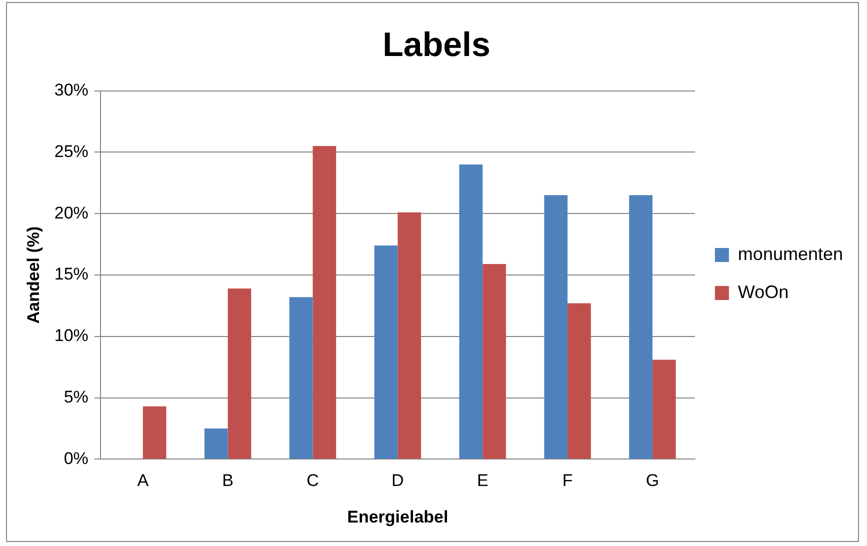  What do you see at coordinates (76, 396) in the screenshot?
I see `y-tick-label: 5%` at bounding box center [76, 396].